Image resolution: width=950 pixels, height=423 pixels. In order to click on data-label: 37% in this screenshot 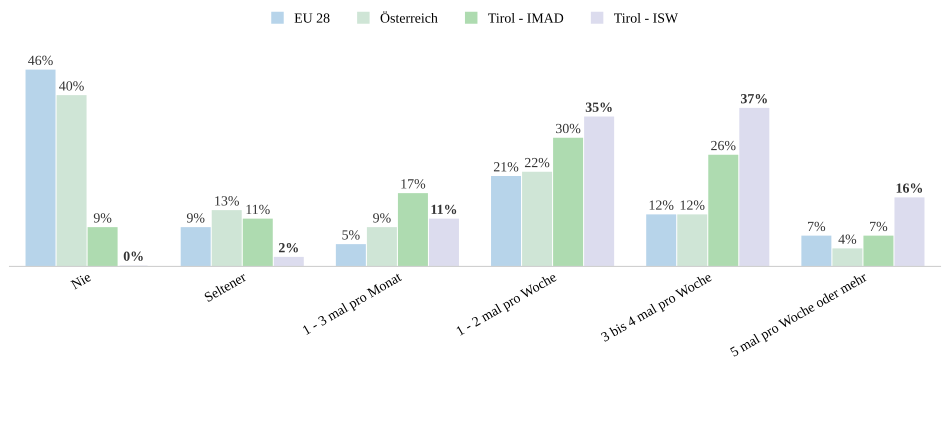, I will do `click(753, 99)`.